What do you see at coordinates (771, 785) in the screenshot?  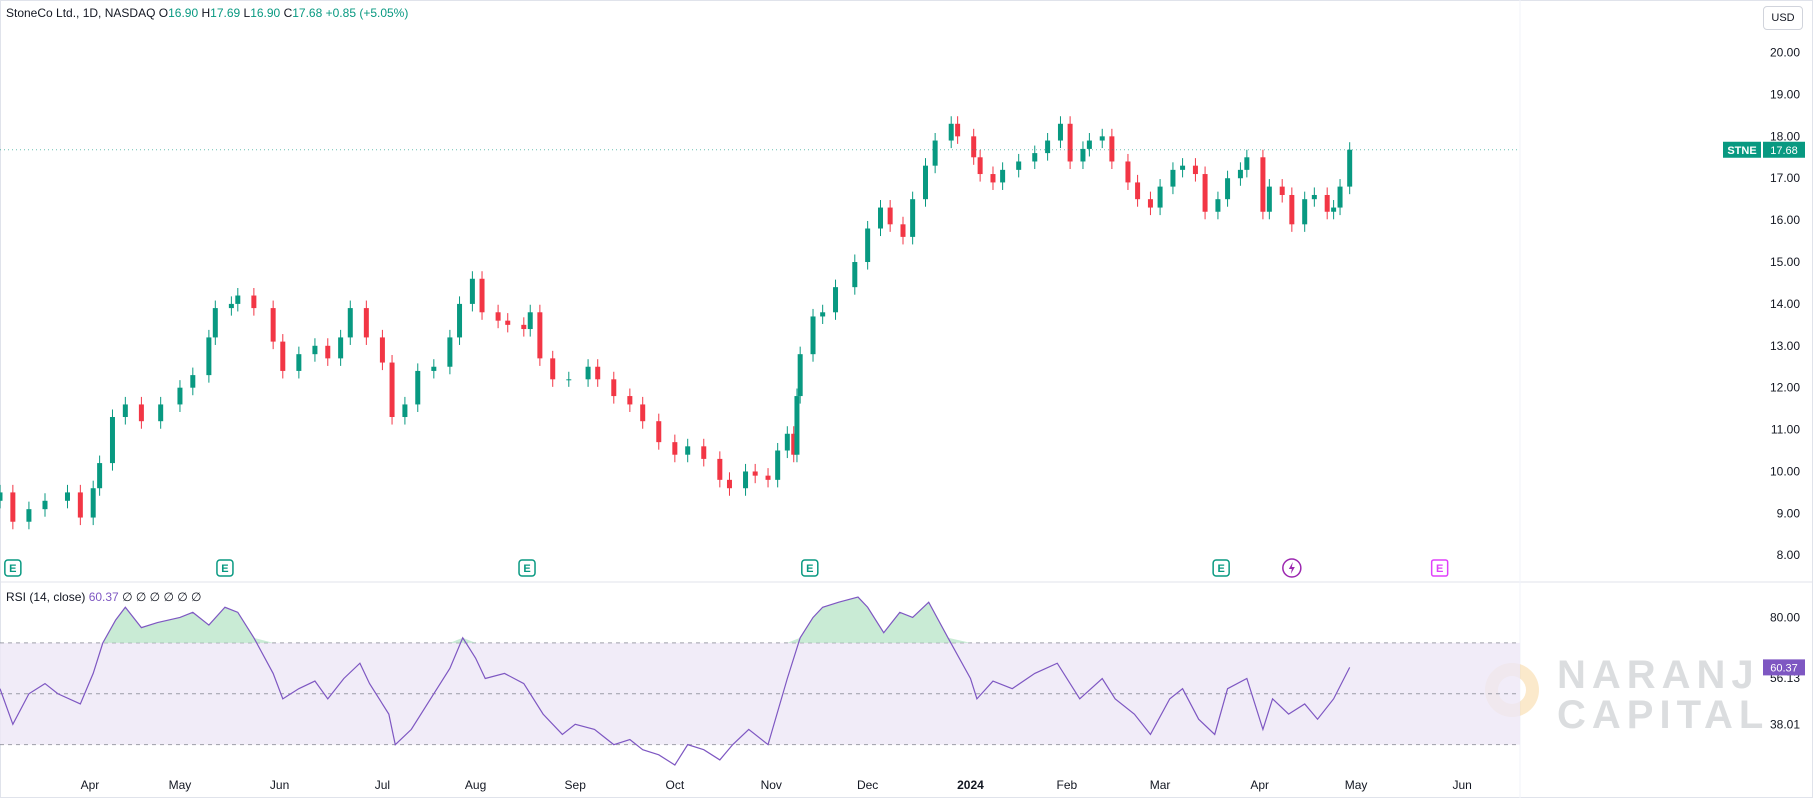 I see `time-tick-label: Nov` at bounding box center [771, 785].